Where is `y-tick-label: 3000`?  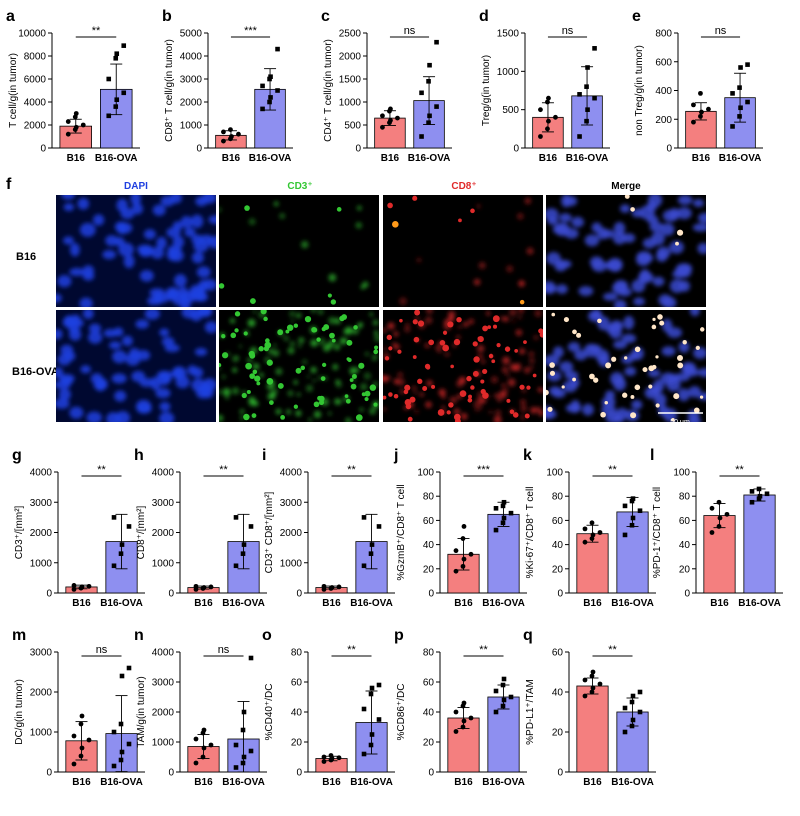 y-tick-label: 3000 is located at coordinates (163, 683).